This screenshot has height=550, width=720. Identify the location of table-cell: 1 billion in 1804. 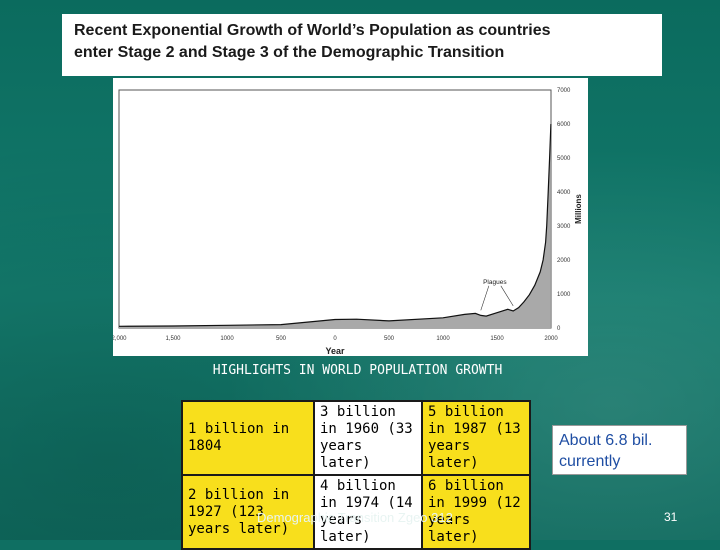
(248, 438).